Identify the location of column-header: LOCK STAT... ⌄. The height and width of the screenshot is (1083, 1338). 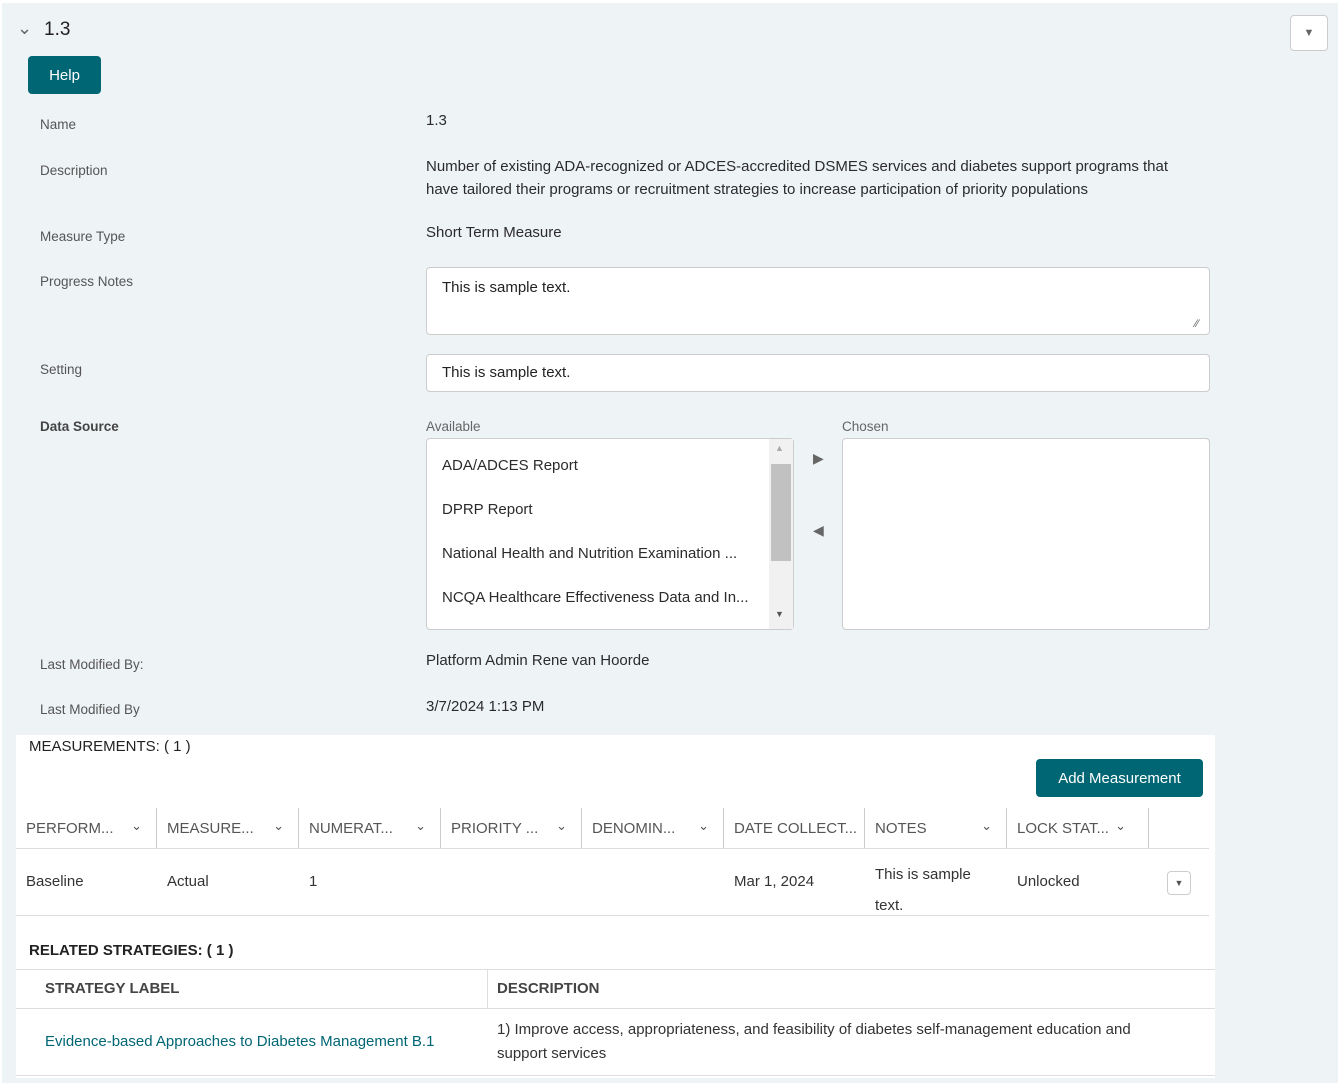
(1078, 828).